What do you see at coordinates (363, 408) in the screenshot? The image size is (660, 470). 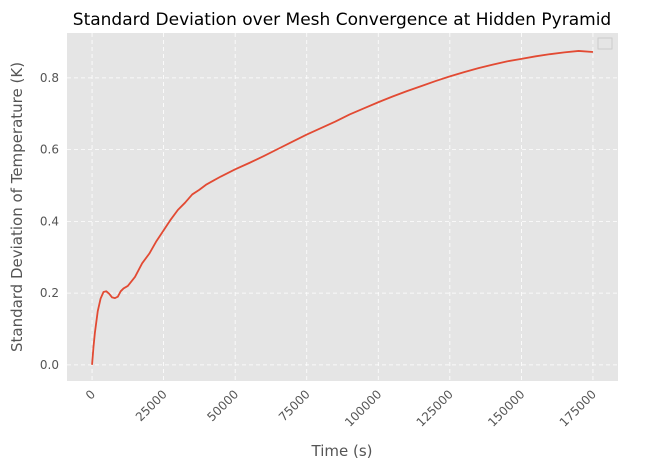 I see `x-tick-label: 100000` at bounding box center [363, 408].